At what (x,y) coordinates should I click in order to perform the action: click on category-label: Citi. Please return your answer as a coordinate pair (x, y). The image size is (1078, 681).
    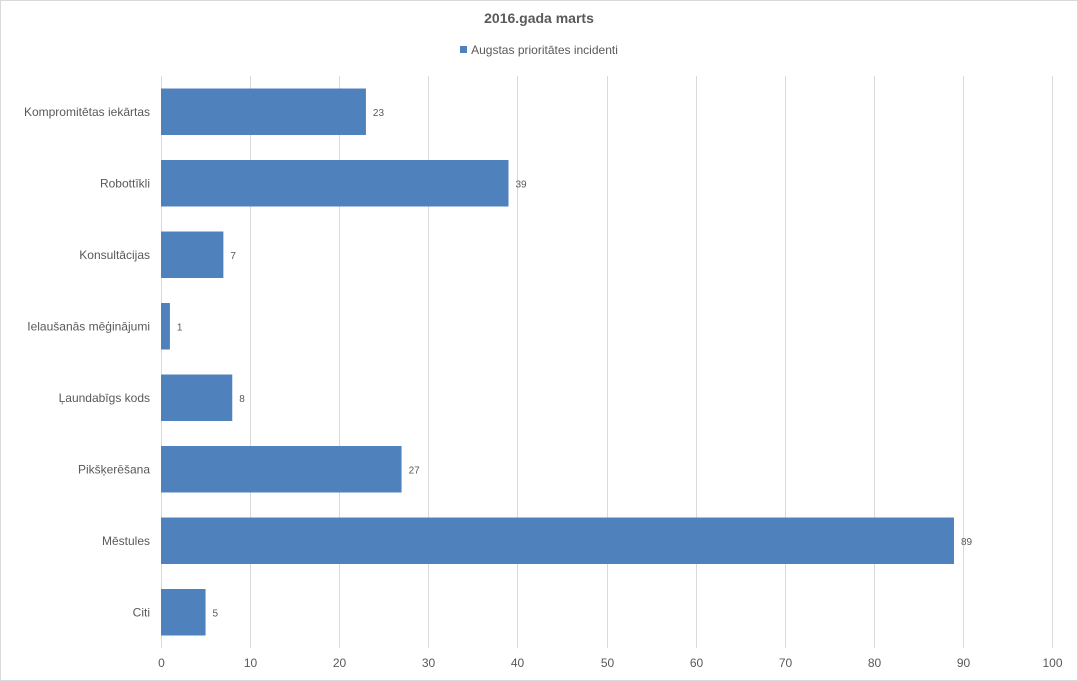
    Looking at the image, I should click on (141, 612).